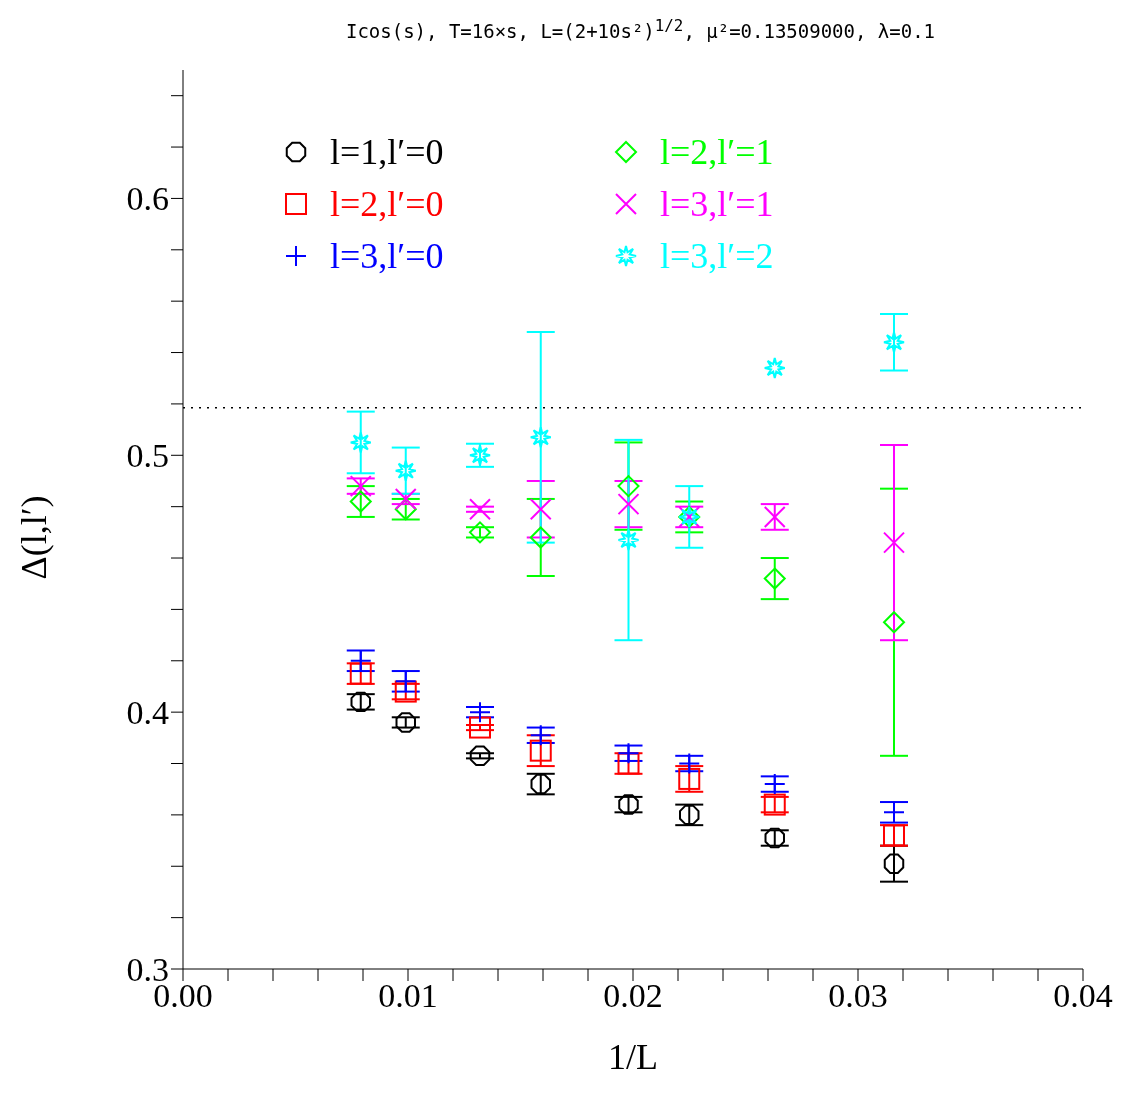 Image resolution: width=1134 pixels, height=1103 pixels. What do you see at coordinates (408, 996) in the screenshot?
I see `x-tick-label: 0.01` at bounding box center [408, 996].